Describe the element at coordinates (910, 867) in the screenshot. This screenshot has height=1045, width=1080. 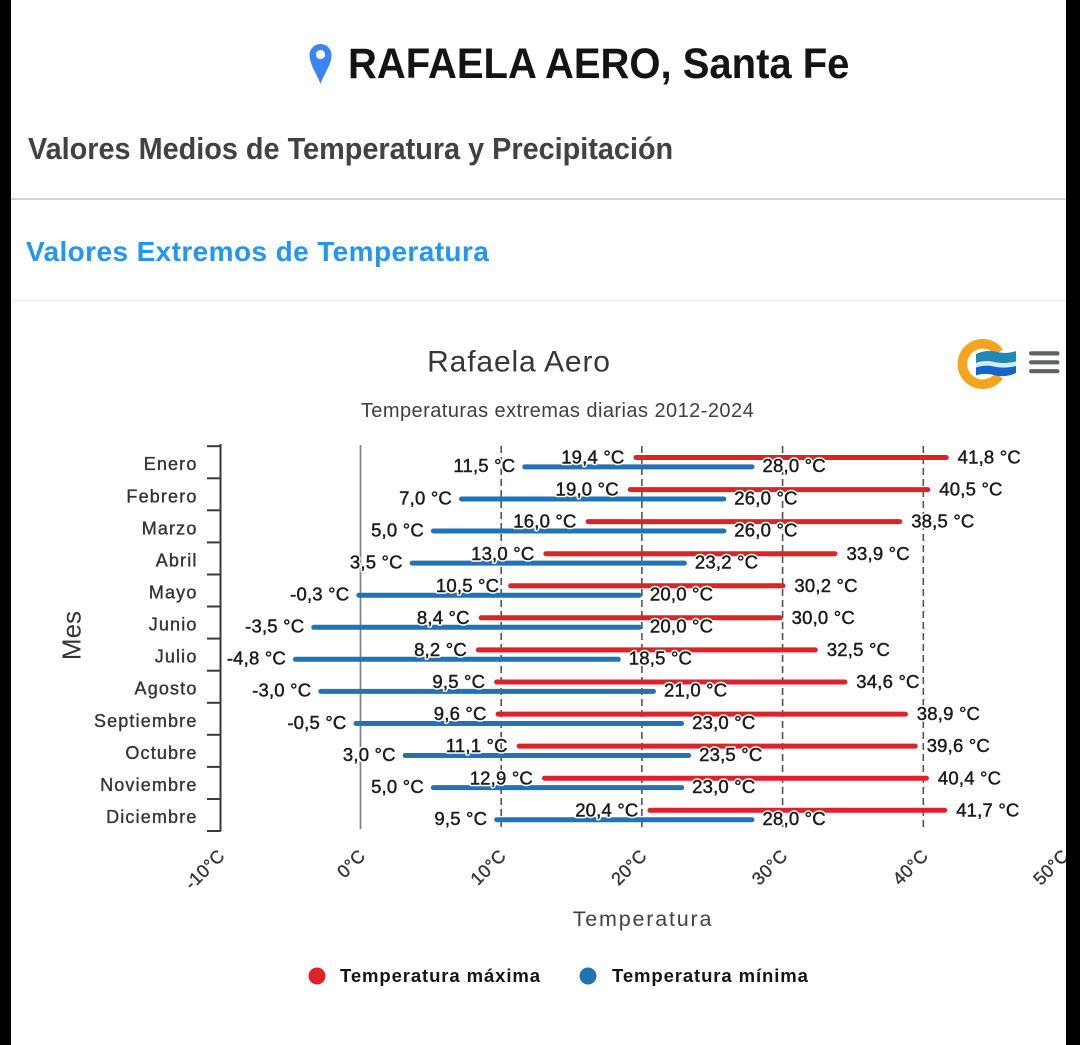
I see `svg-text: 40°C` at that location.